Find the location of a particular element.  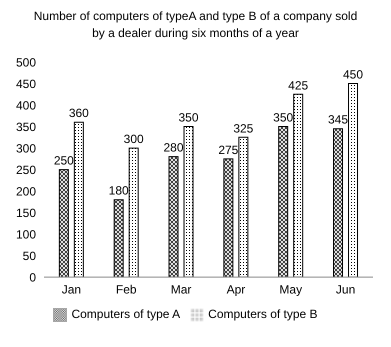

legend-label: Computers of type B is located at coordinates (263, 314).